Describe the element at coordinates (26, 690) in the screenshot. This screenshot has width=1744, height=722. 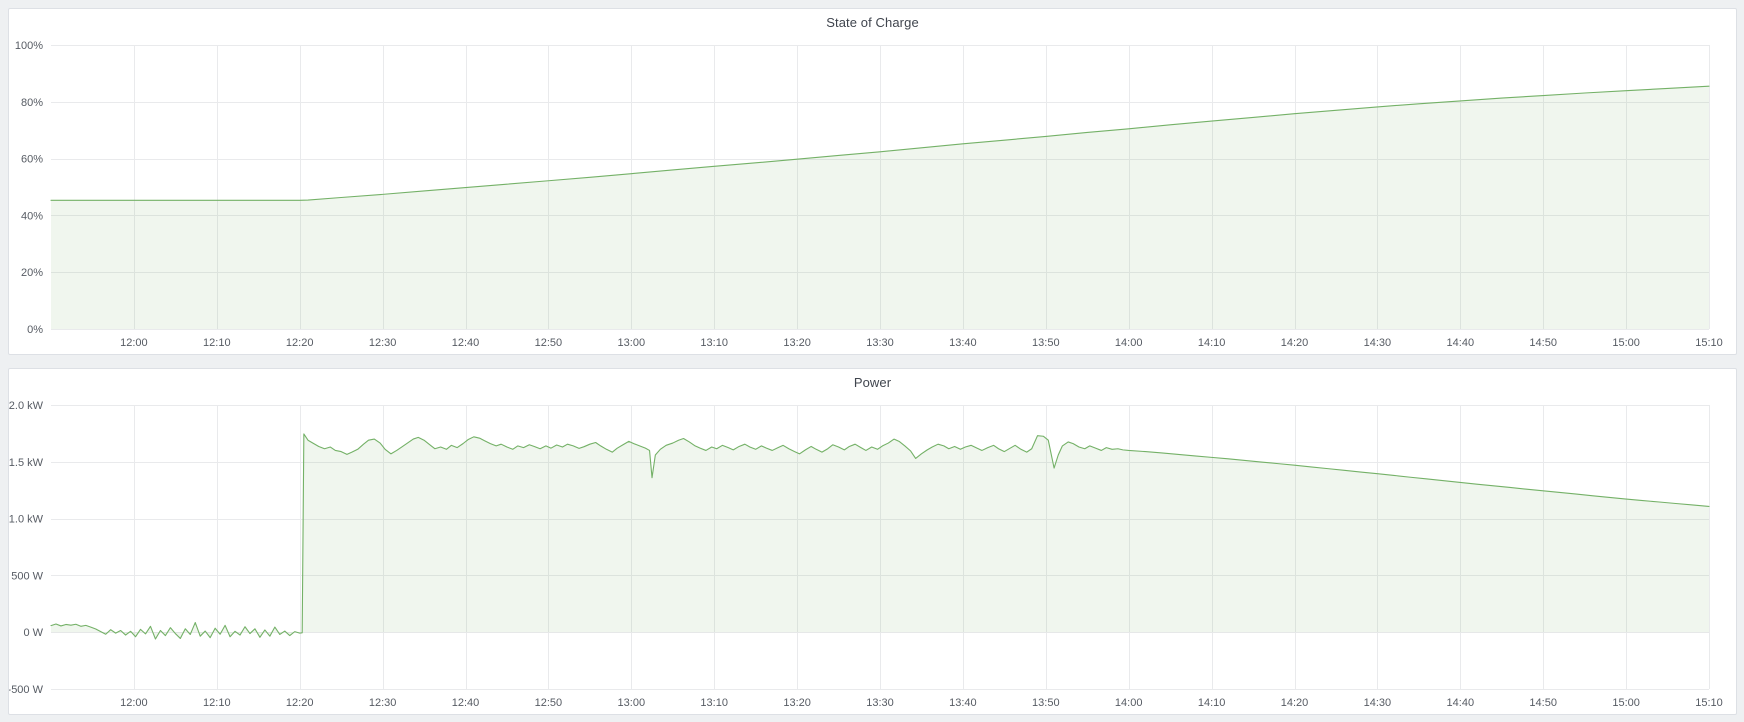
I see `svg-text: -500 W` at that location.